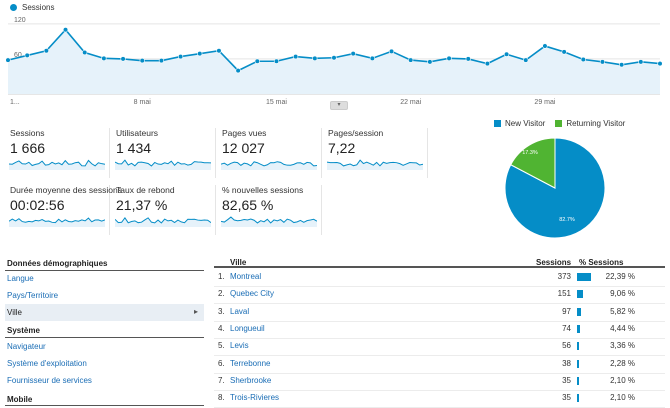 The width and height of the screenshot is (670, 408). I want to click on metric-tile-pageviews: Pages vues 12 027, so click(271, 153).